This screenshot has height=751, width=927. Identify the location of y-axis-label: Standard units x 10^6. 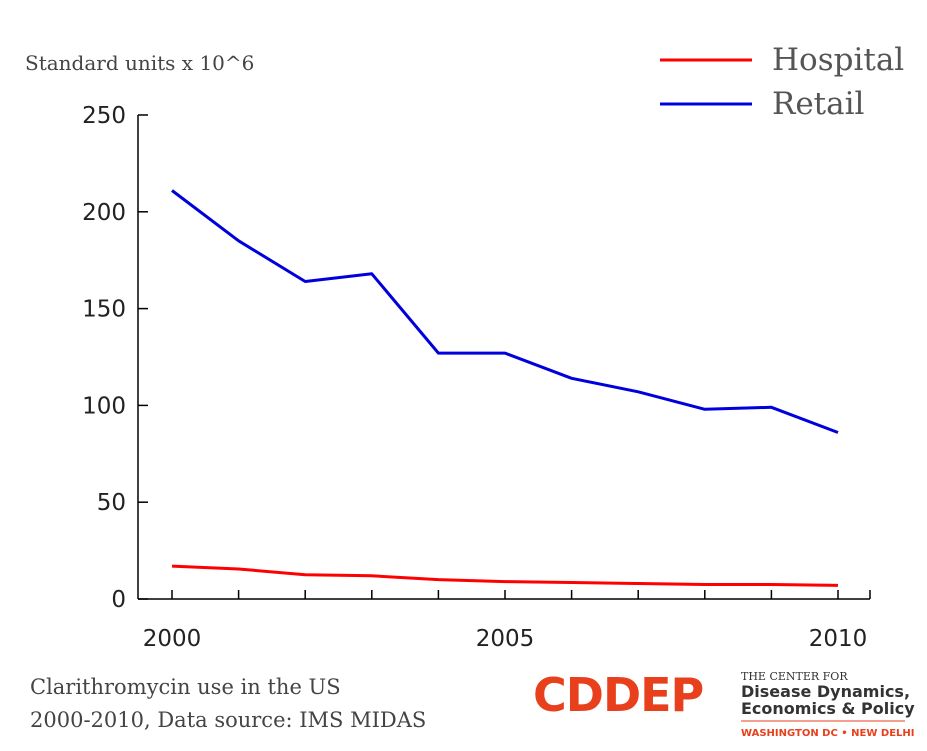
(139, 63).